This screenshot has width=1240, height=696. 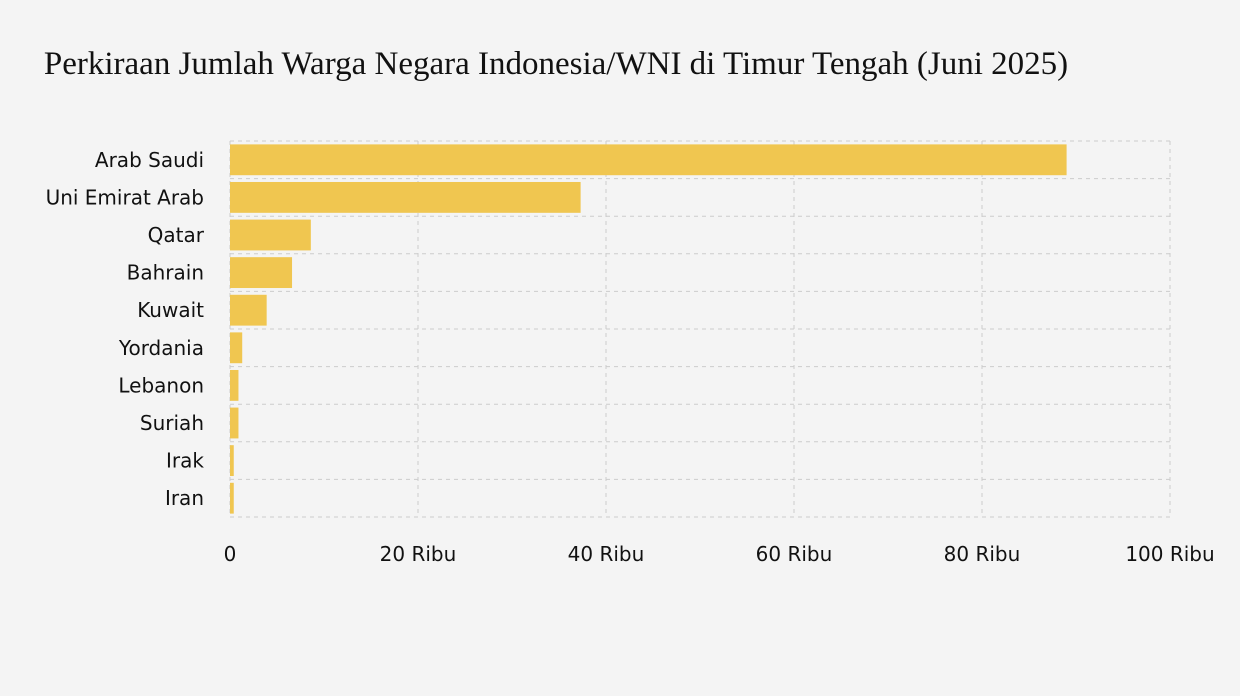 What do you see at coordinates (230, 554) in the screenshot?
I see `x-tick-label: 0` at bounding box center [230, 554].